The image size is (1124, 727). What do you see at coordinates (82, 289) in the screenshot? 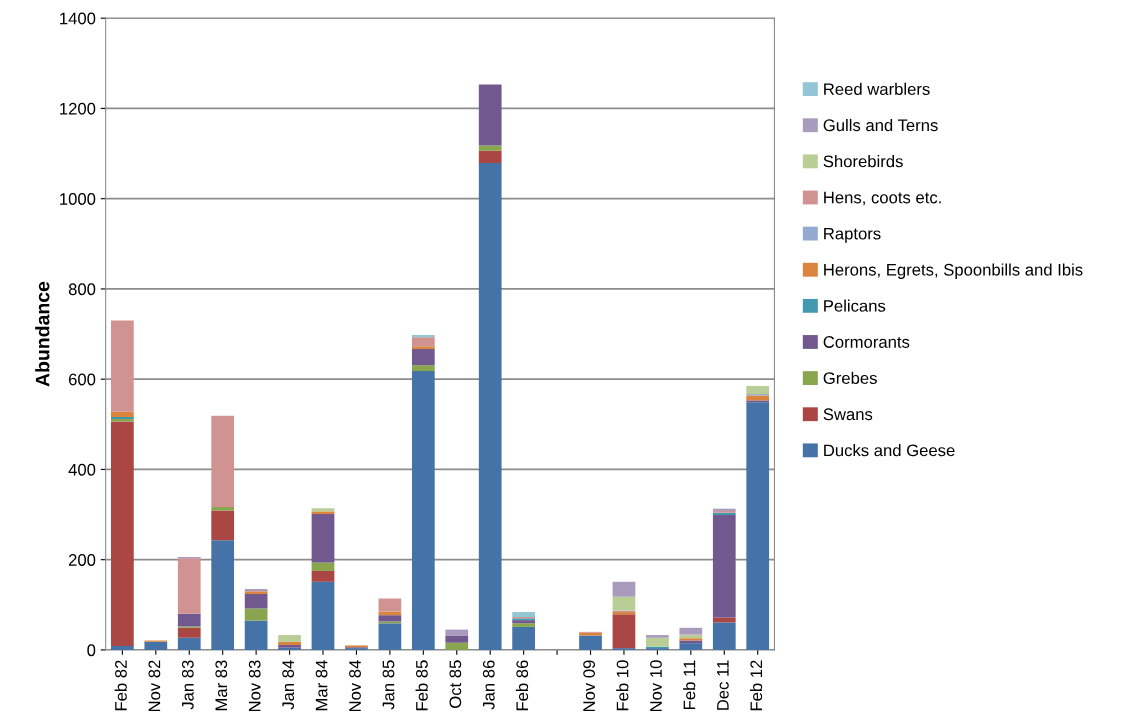
I see `y-tick-label: 800` at bounding box center [82, 289].